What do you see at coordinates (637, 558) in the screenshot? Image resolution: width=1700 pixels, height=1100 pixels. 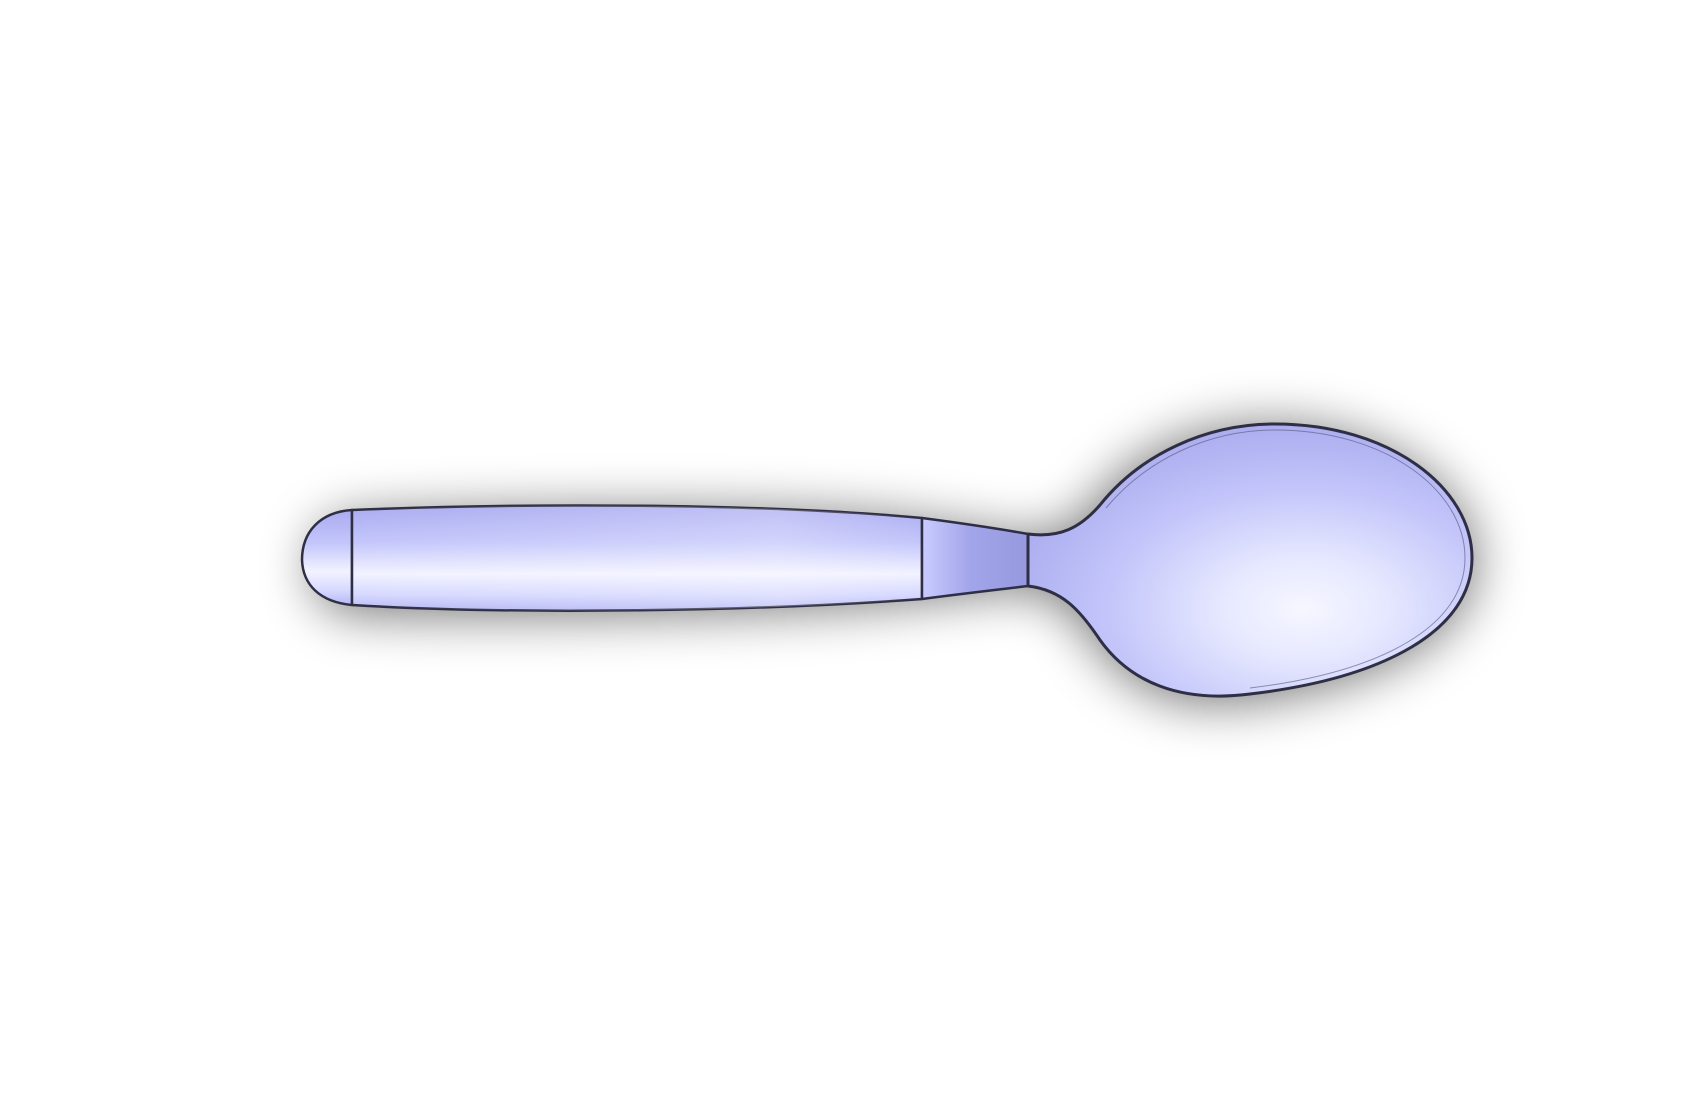 I see `handle-highlight` at bounding box center [637, 558].